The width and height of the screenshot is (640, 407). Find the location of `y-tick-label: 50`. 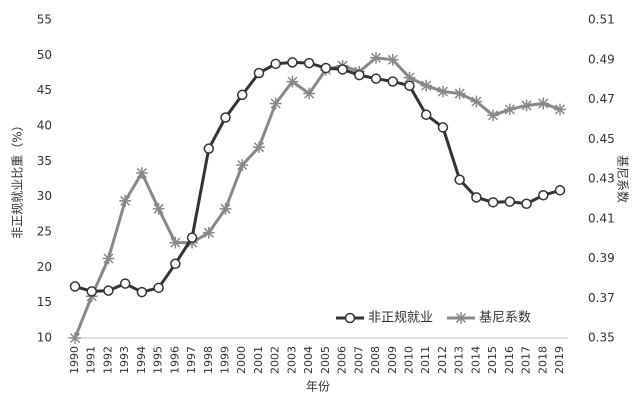

y-tick-label: 50 is located at coordinates (44, 55).